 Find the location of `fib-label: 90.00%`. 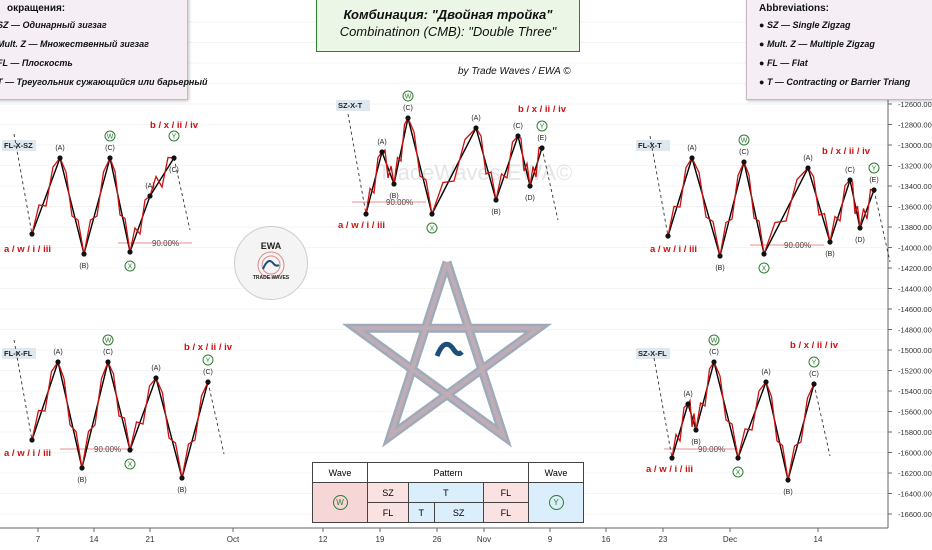

fib-label: 90.00% is located at coordinates (107, 449).